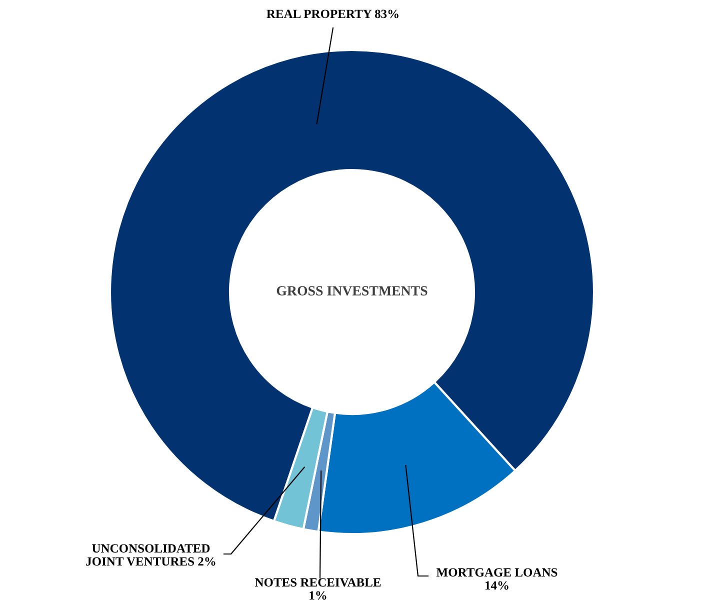 This screenshot has width=718, height=609. Describe the element at coordinates (352, 291) in the screenshot. I see `text: GROSS INVESTMENTS` at that location.